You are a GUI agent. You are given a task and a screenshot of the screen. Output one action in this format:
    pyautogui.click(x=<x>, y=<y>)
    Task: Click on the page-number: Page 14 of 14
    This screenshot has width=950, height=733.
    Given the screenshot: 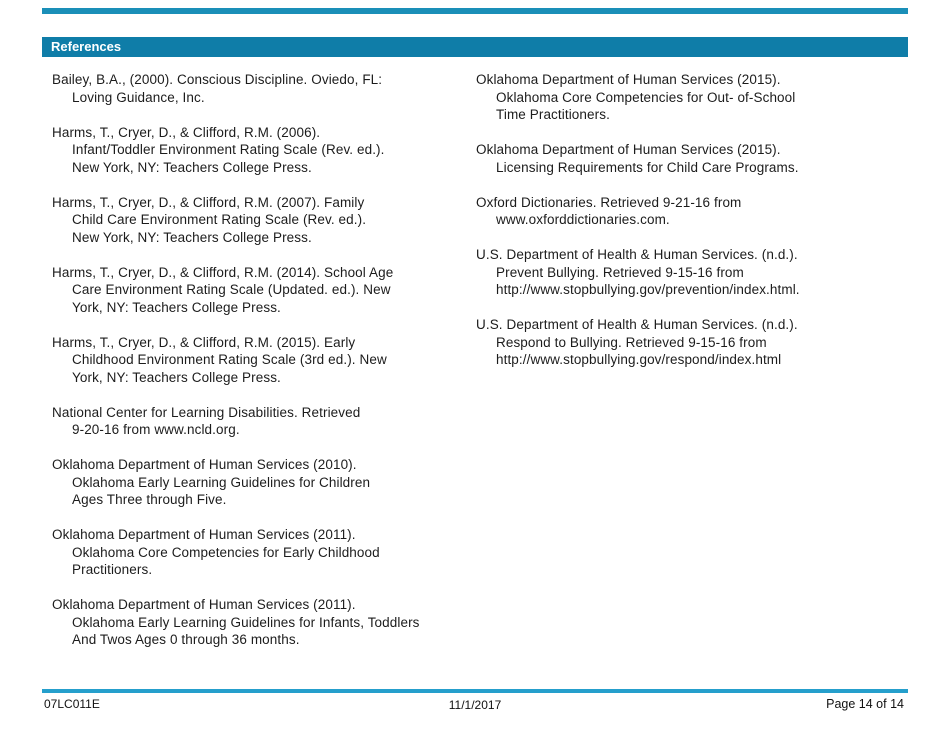 What is the action you would take?
    pyautogui.click(x=865, y=704)
    